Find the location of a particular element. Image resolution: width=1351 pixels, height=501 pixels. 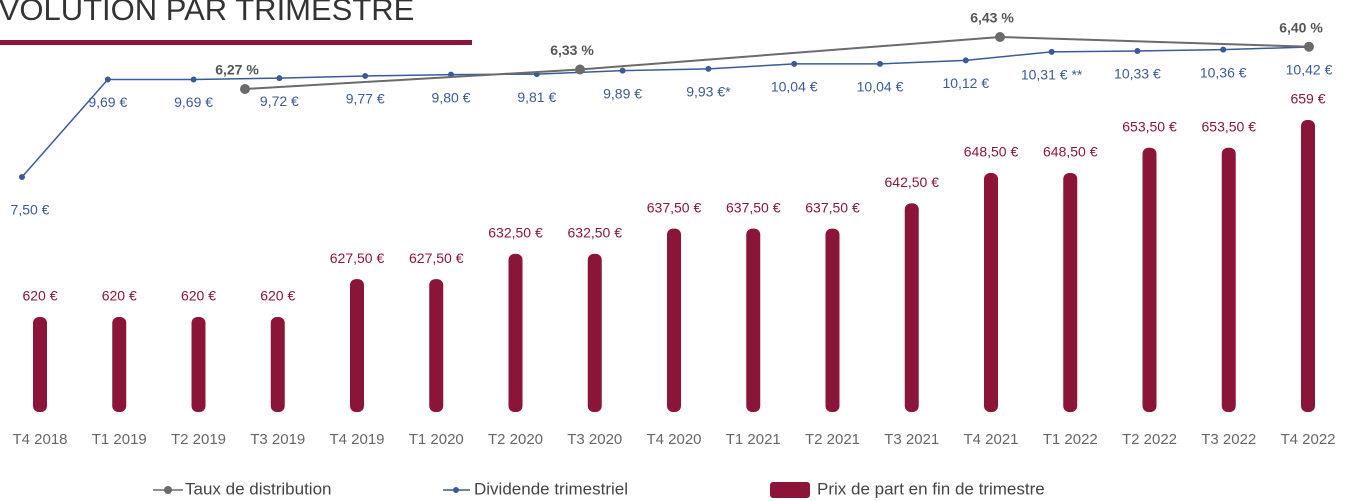

x-tick-label: T3 2020 is located at coordinates (594, 439).